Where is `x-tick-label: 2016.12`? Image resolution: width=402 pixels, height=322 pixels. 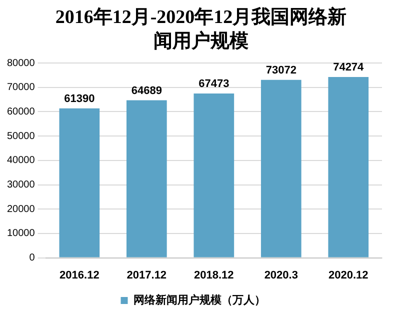
x-tick-label: 2016.12 is located at coordinates (80, 275).